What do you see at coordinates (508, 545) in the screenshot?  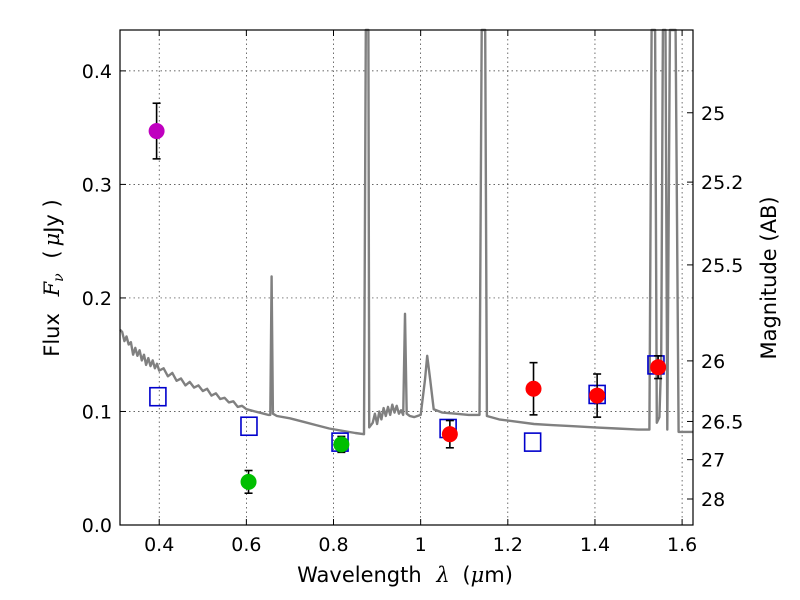 I see `x-tick-label: 1.2` at bounding box center [508, 545].